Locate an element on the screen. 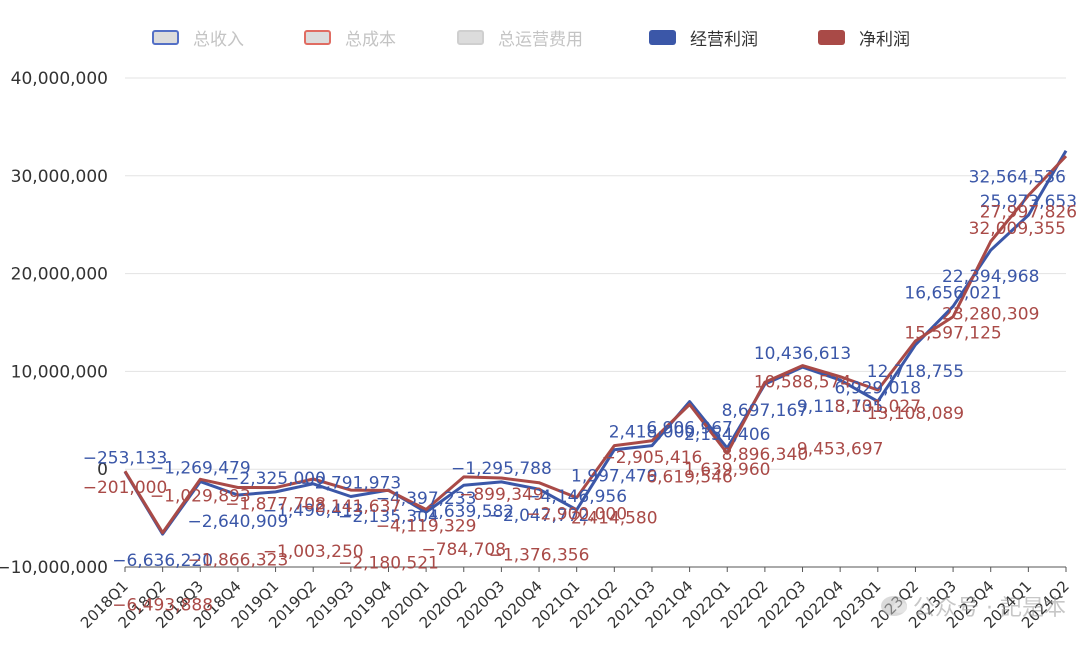  data-label: 2,418,000 is located at coordinates (652, 433).